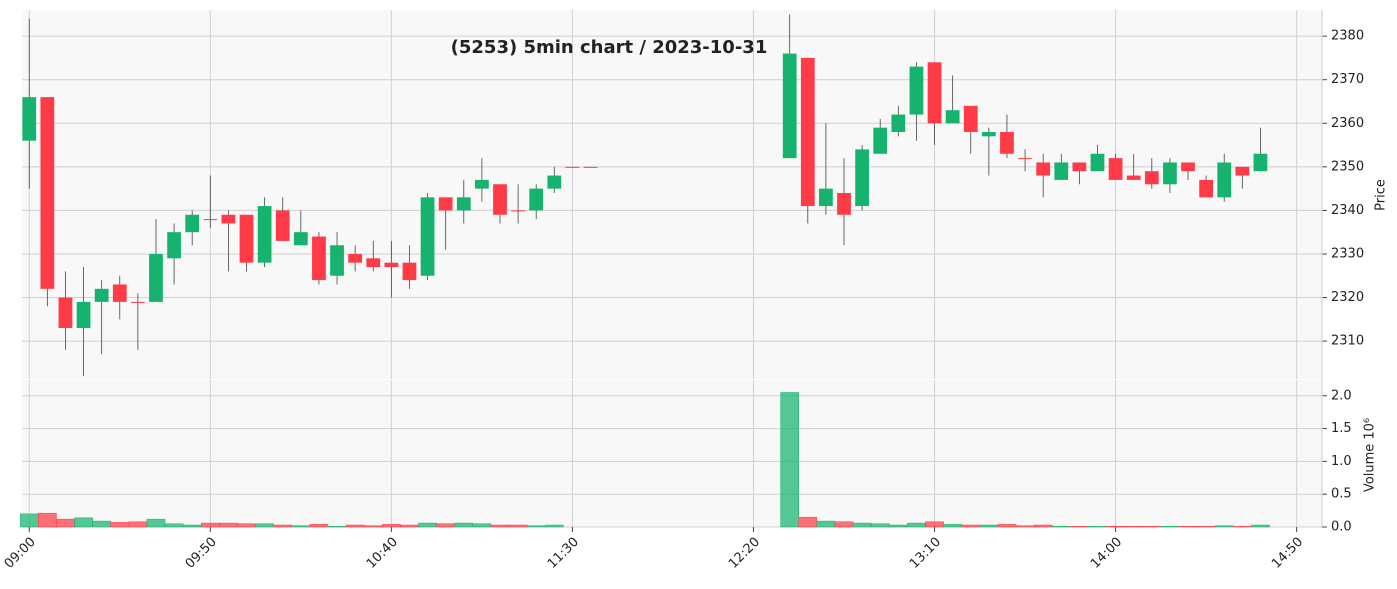 The image size is (1397, 589). What do you see at coordinates (1106, 553) in the screenshot?
I see `x-tick-label: 14:00` at bounding box center [1106, 553].